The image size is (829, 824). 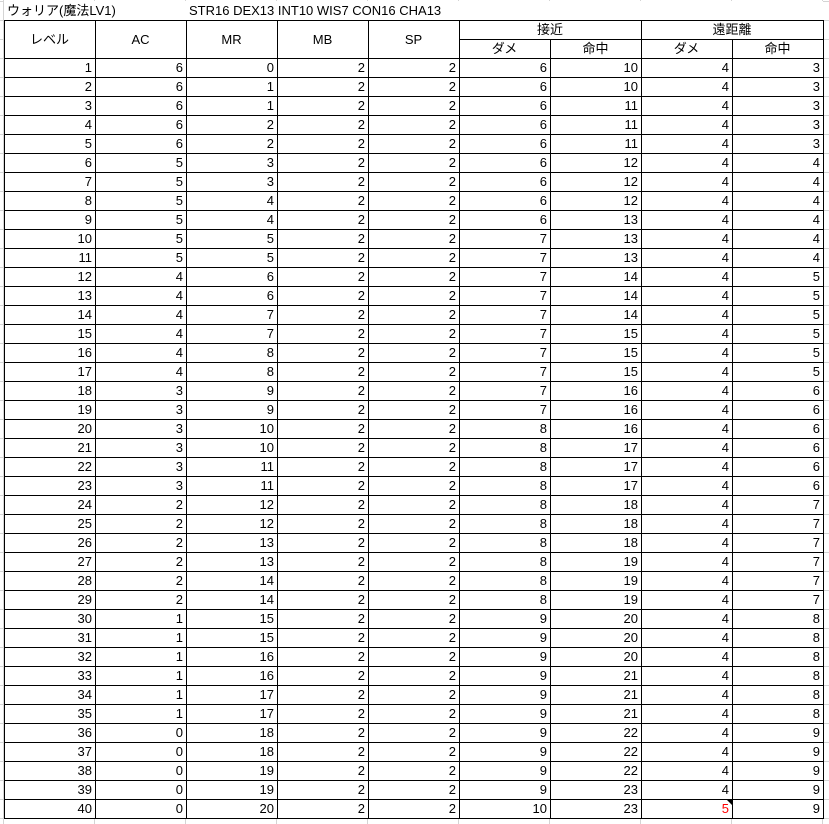 What do you see at coordinates (50, 277) in the screenshot?
I see `cell-level: 12` at bounding box center [50, 277].